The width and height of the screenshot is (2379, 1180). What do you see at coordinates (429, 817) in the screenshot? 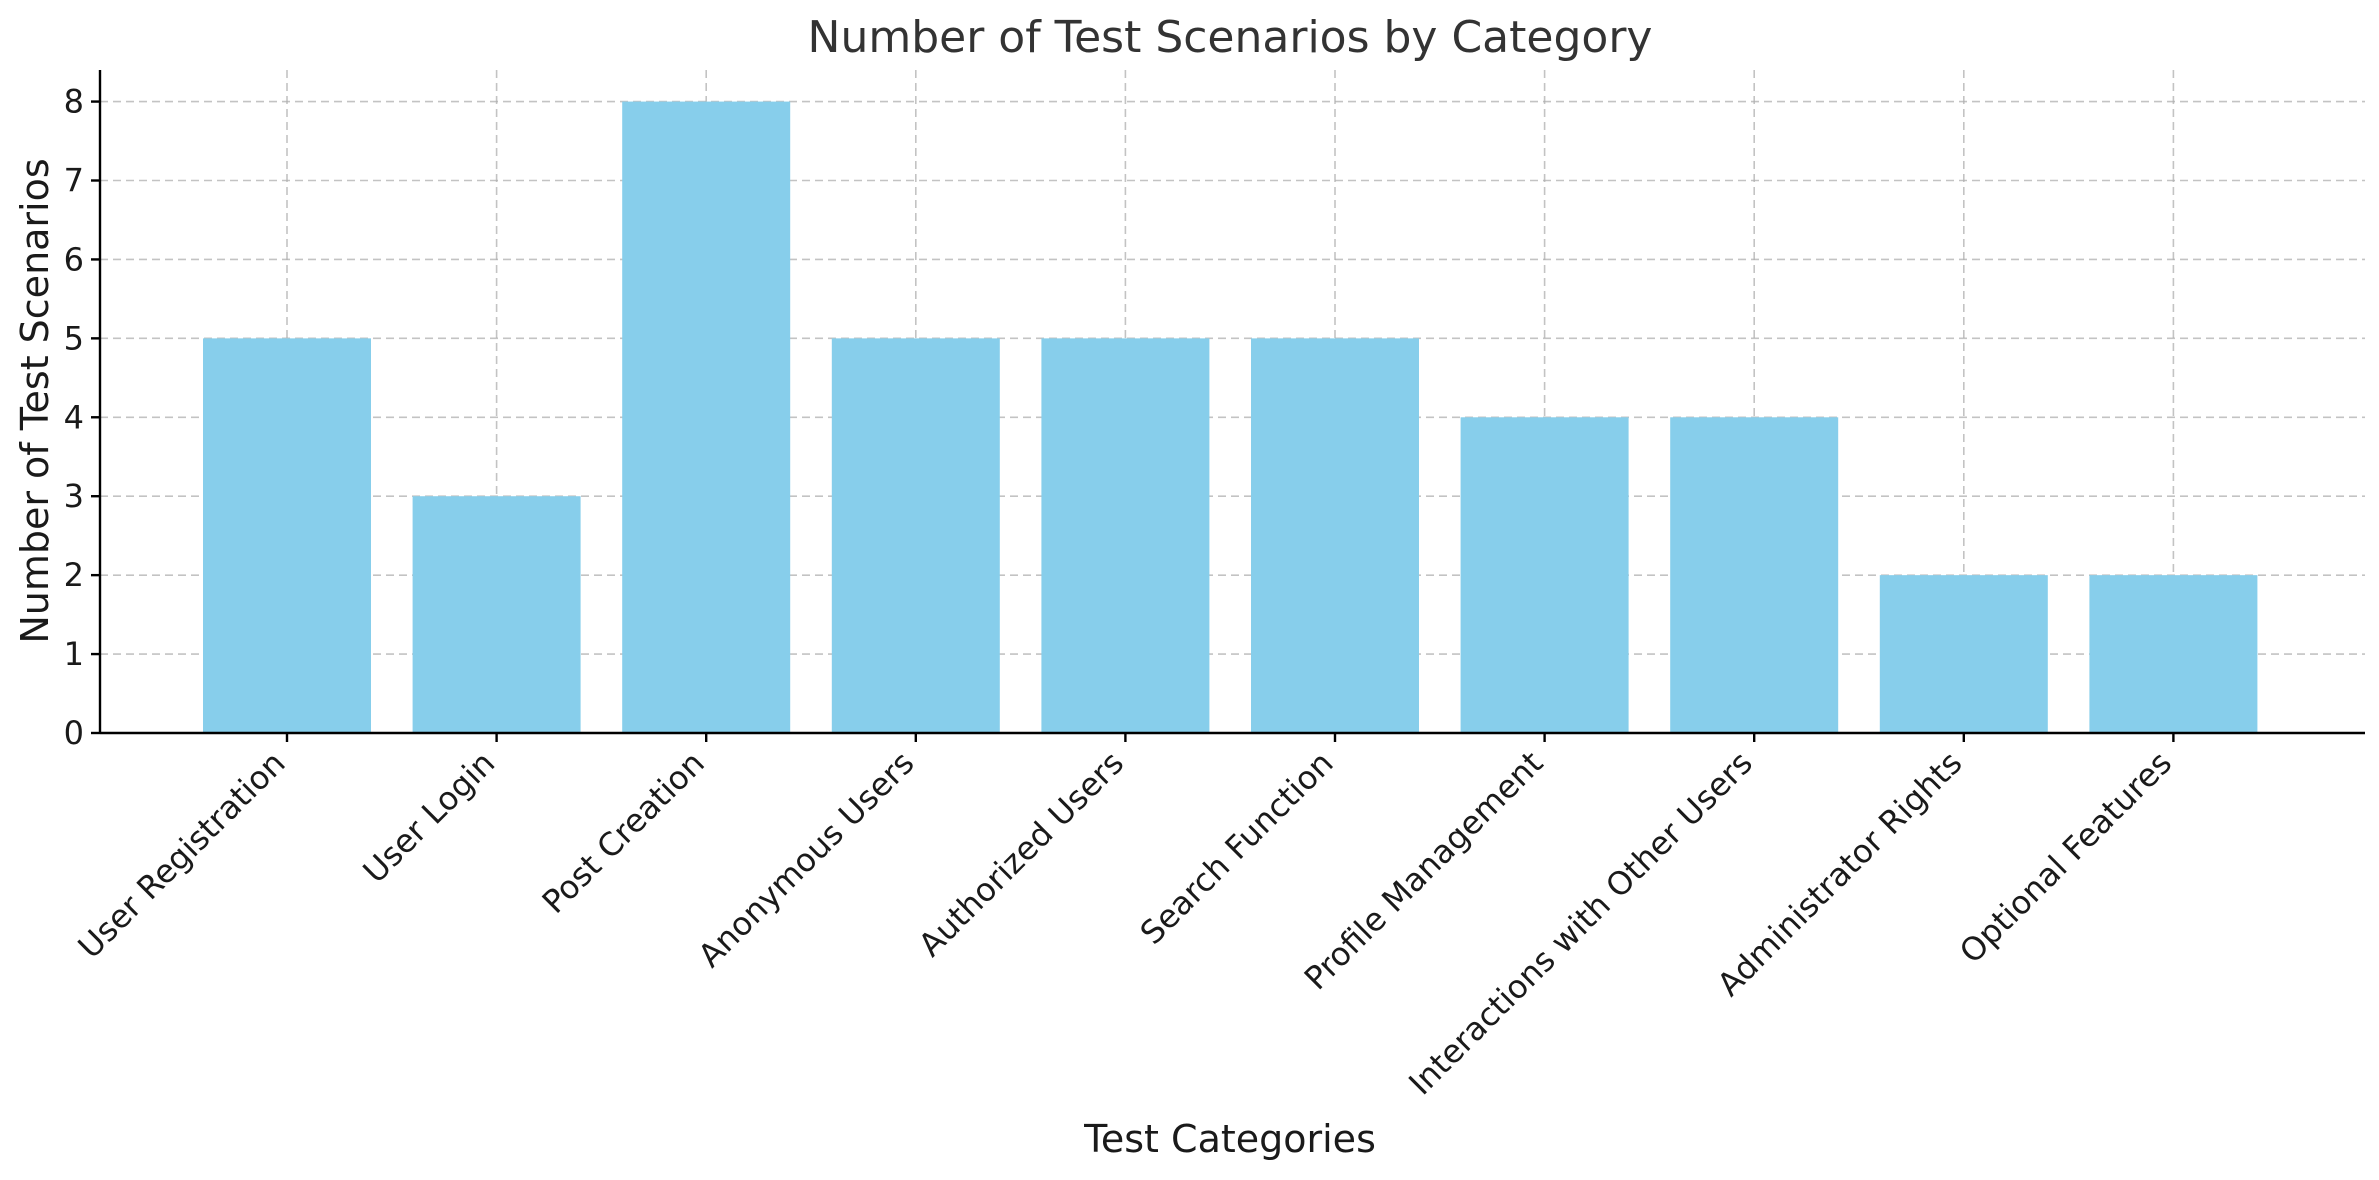
I see `x-tick-label: User Login` at bounding box center [429, 817].